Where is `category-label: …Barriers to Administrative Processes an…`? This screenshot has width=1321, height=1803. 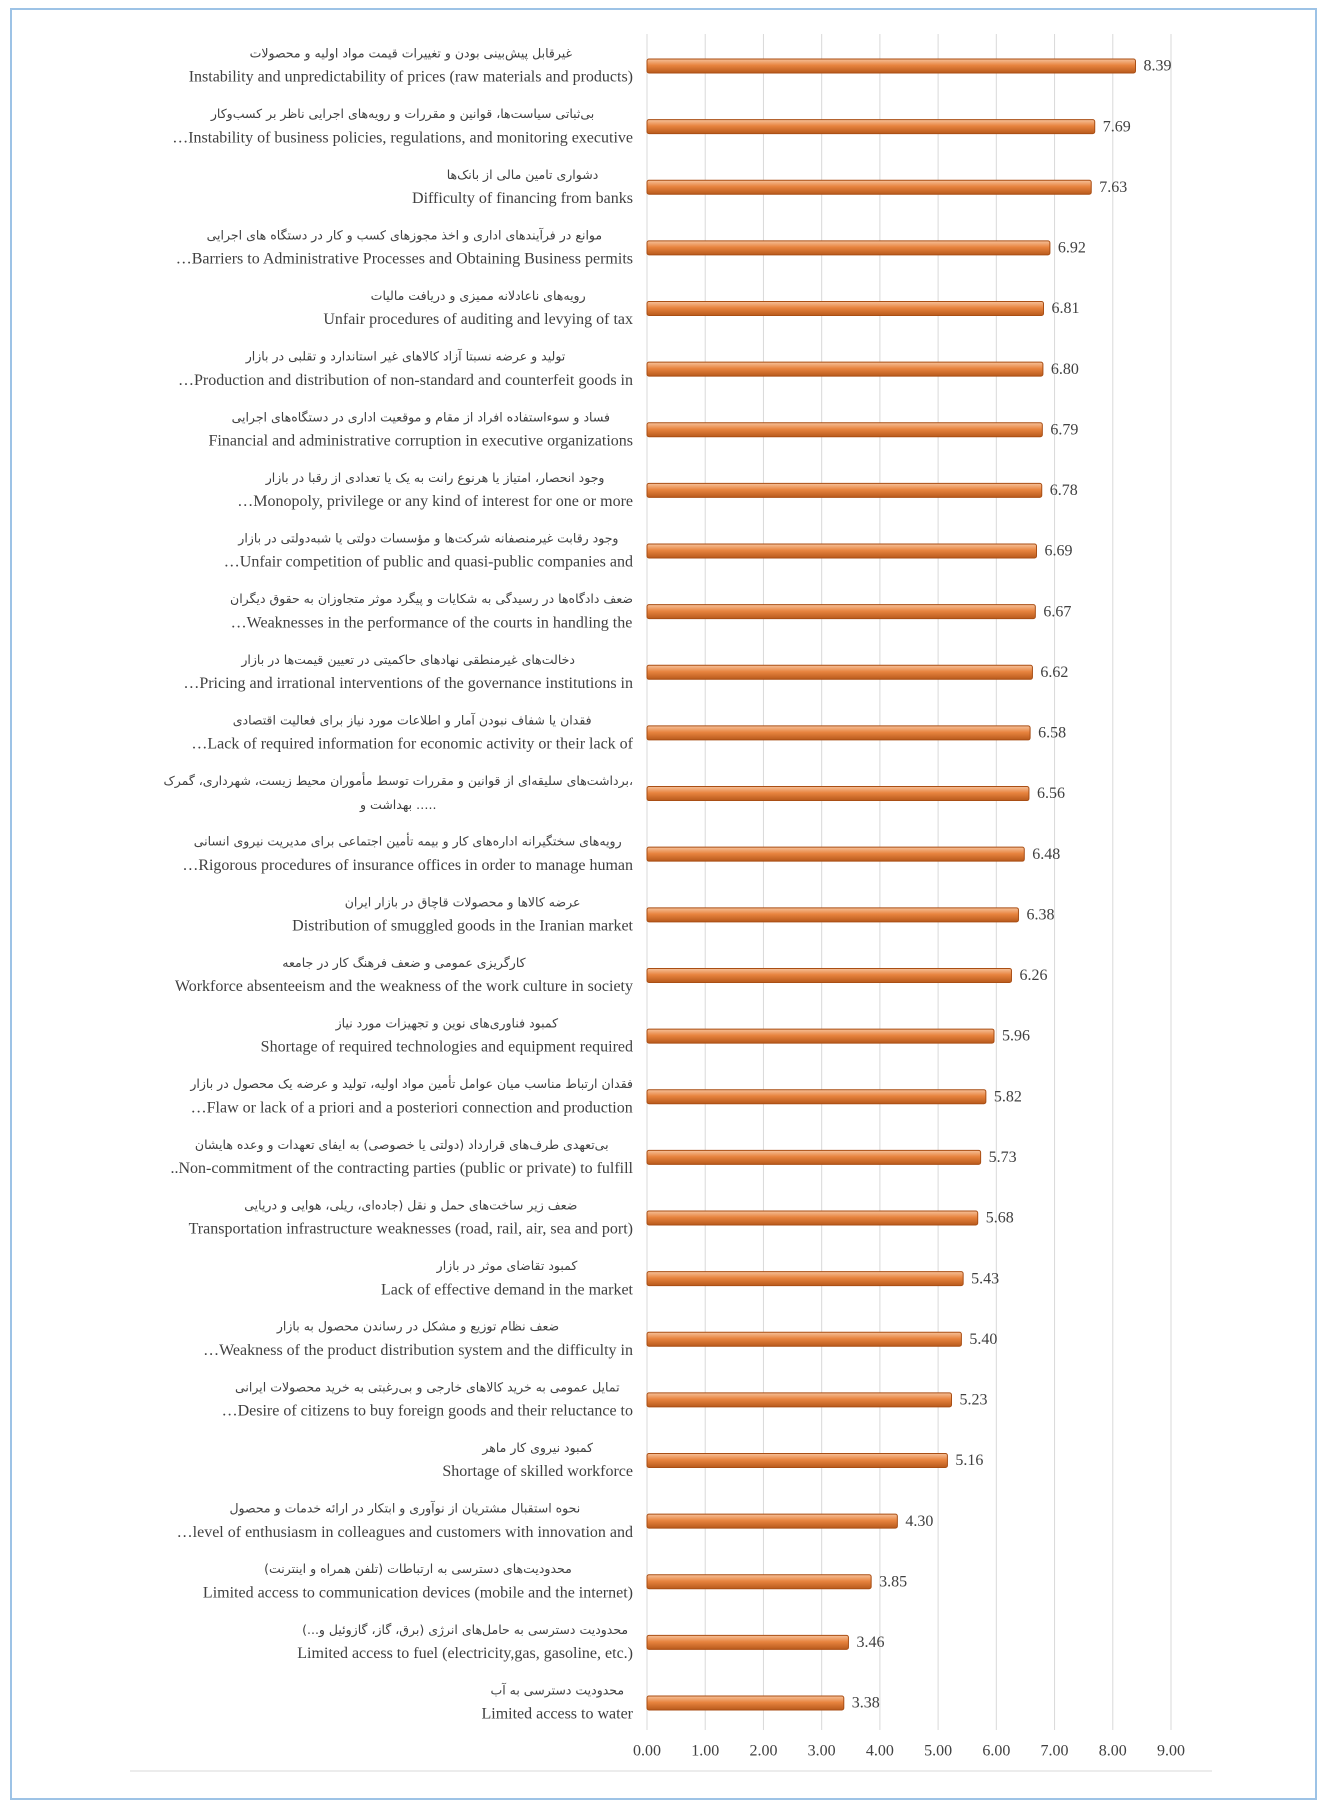
category-label: …Barriers to Administrative Processes an… is located at coordinates (404, 259).